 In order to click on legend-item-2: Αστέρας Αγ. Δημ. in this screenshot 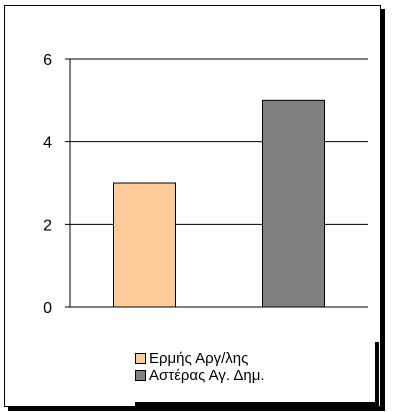, I will do `click(200, 375)`.